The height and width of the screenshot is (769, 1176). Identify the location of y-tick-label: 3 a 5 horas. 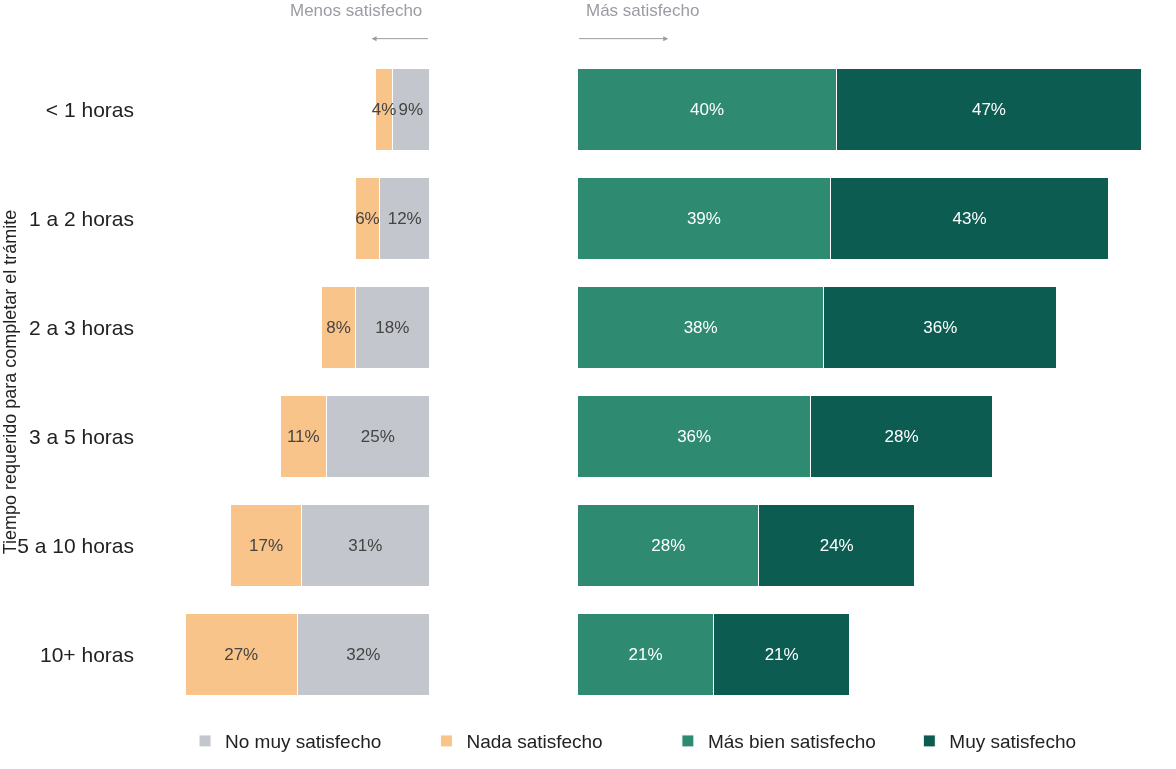
(81, 436).